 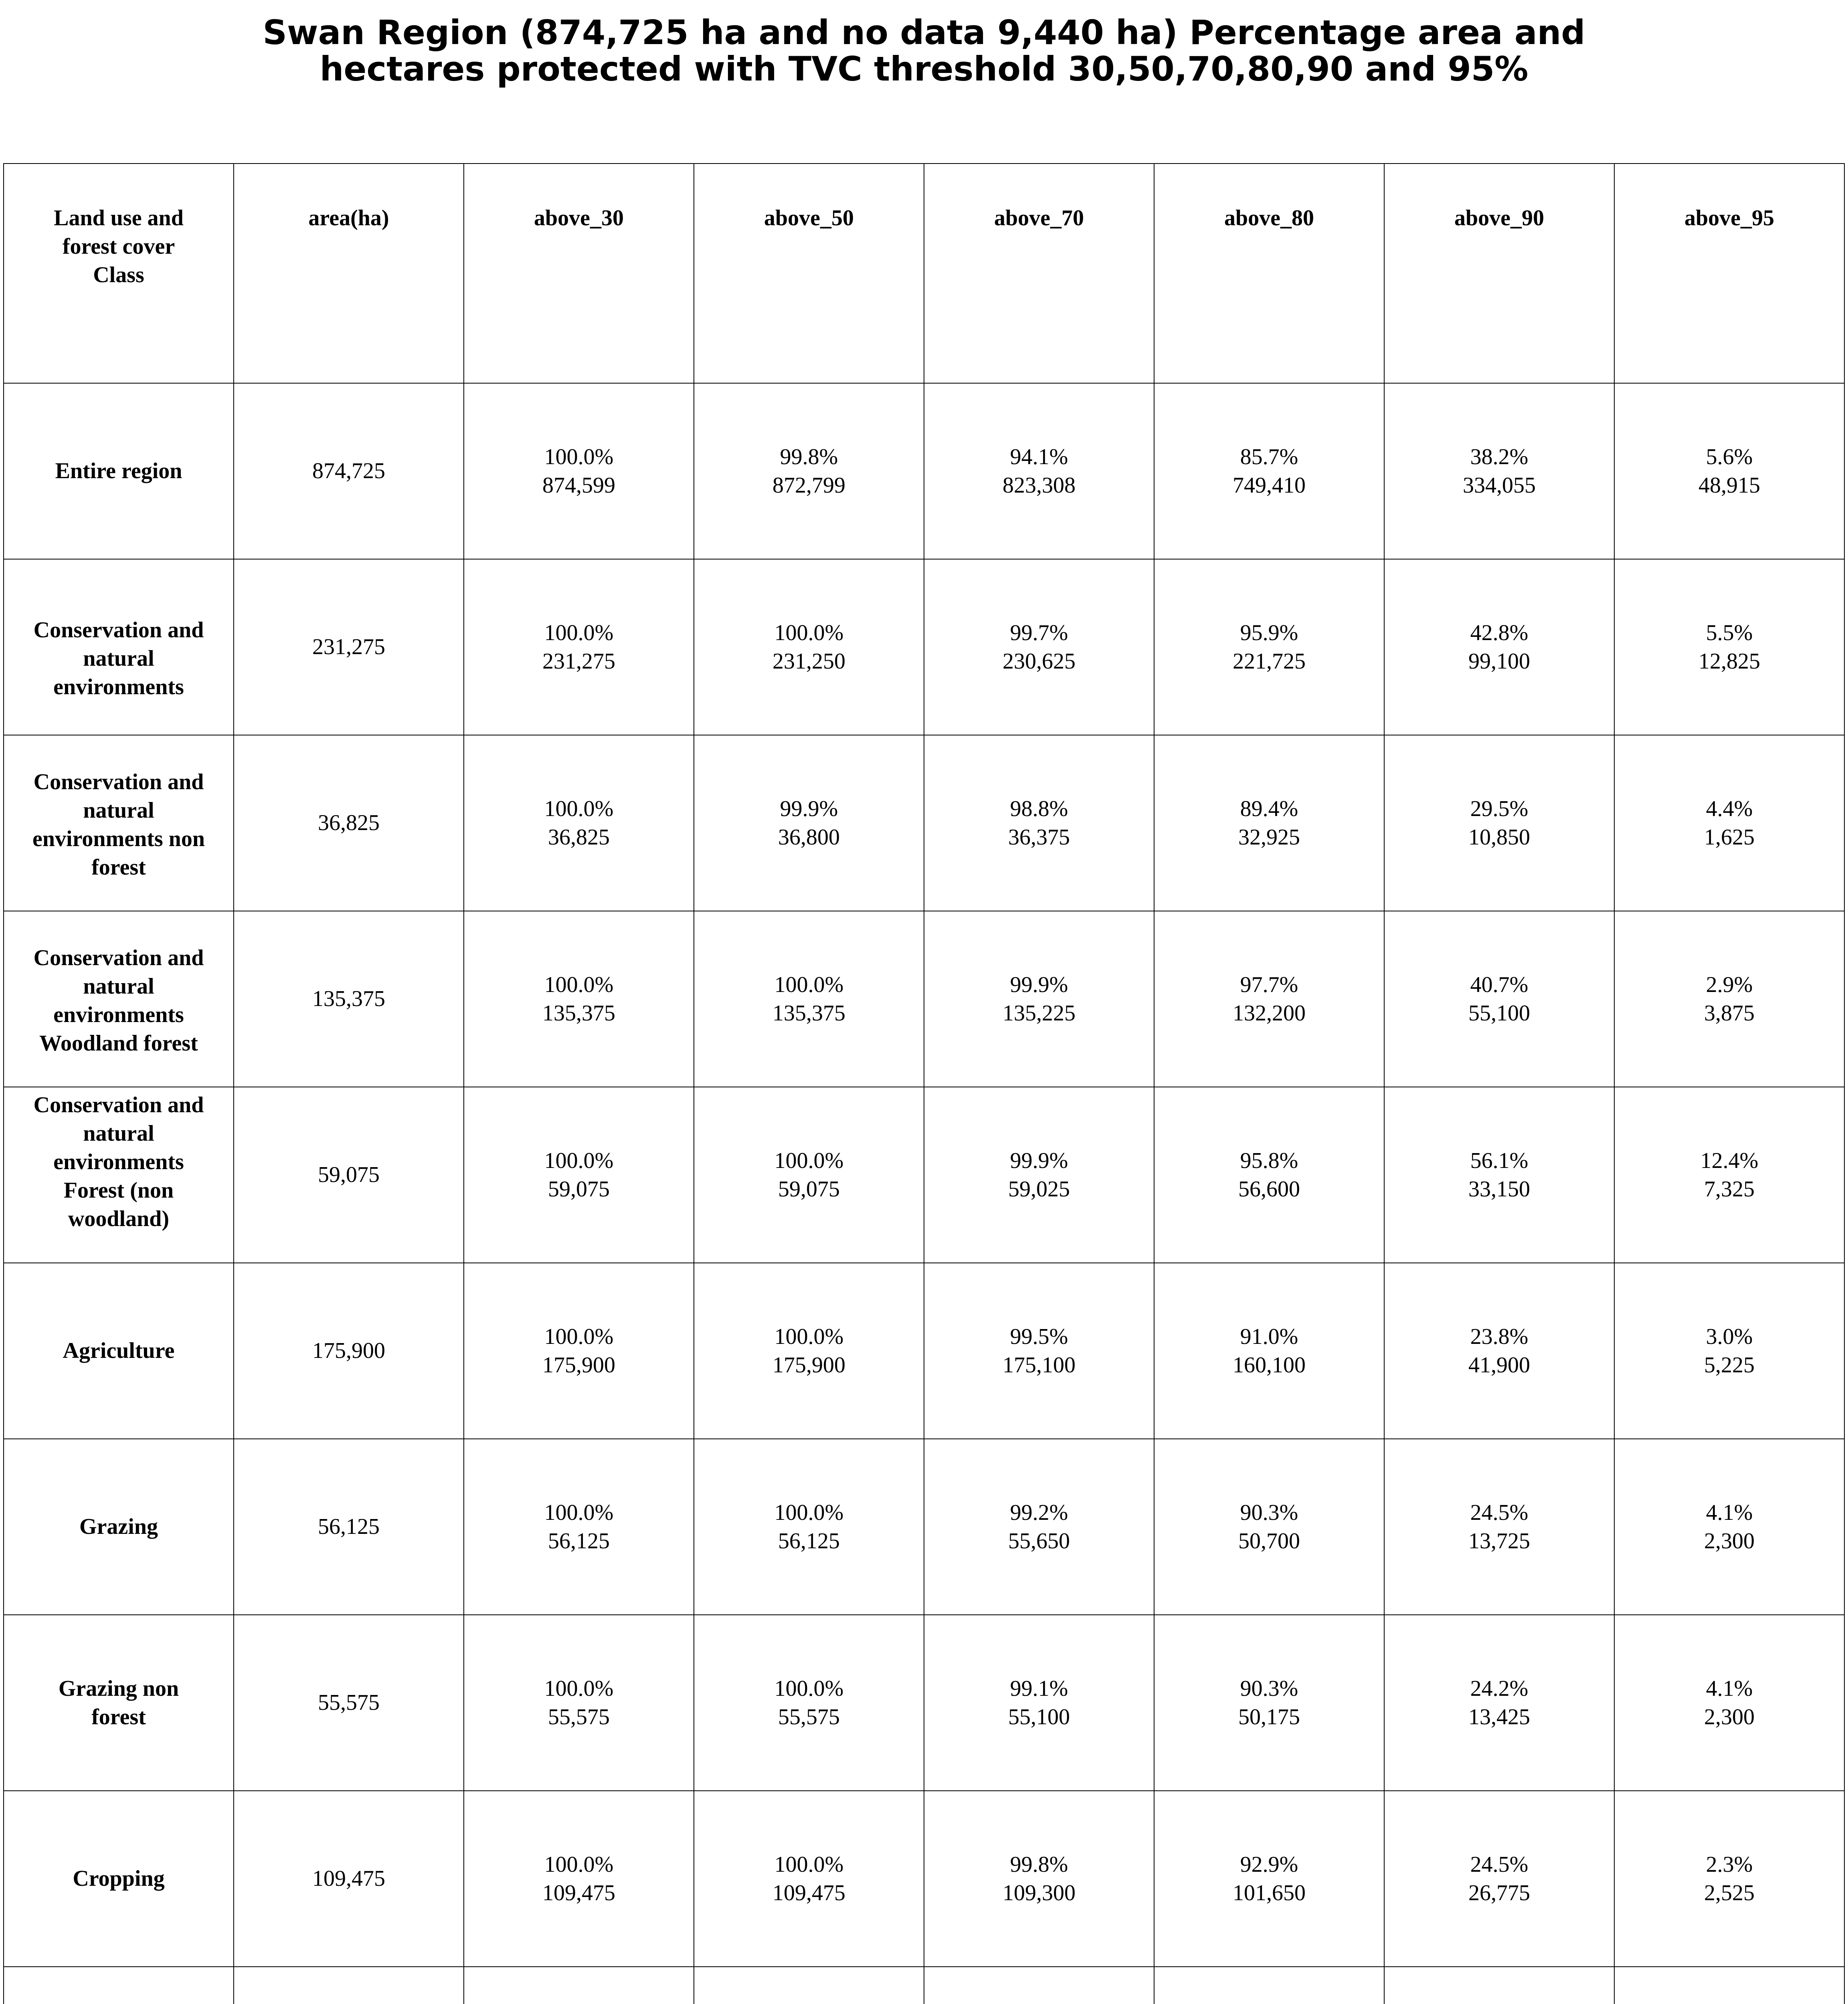 I want to click on value-cell: 89.4% 32,925, so click(x=1269, y=824).